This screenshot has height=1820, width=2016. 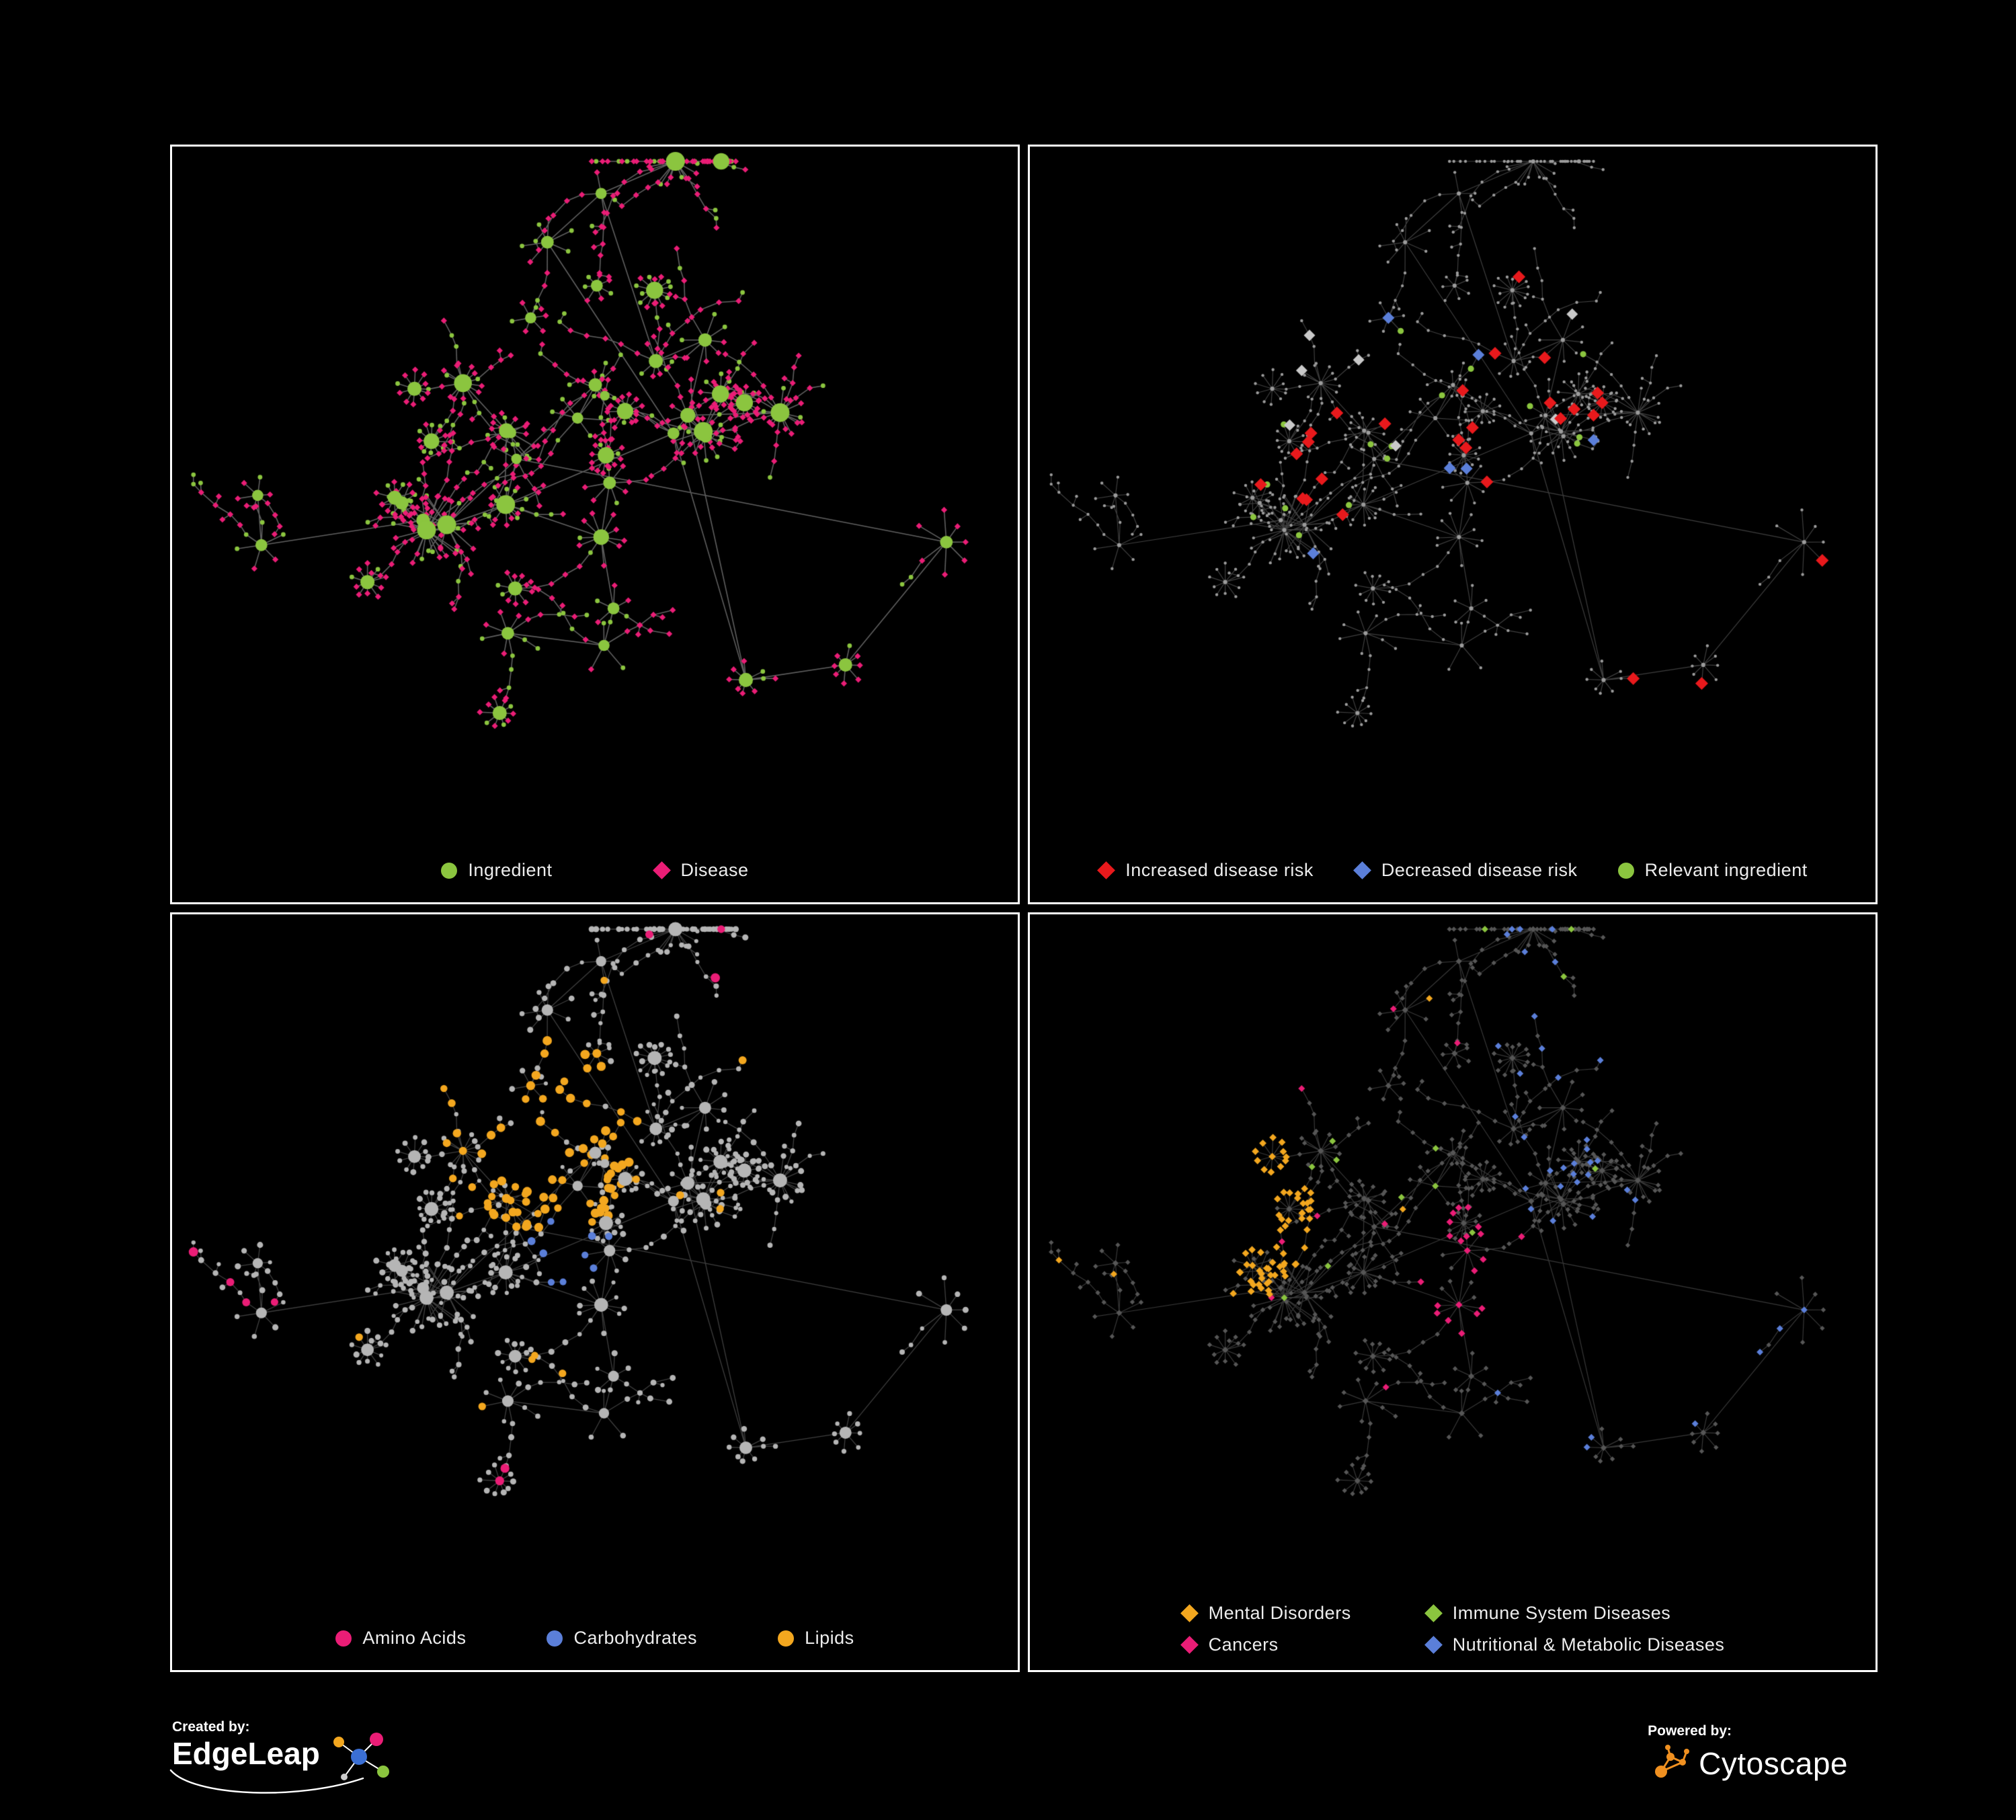 I want to click on relevant-ingredient-circle-icon, so click(x=1625, y=870).